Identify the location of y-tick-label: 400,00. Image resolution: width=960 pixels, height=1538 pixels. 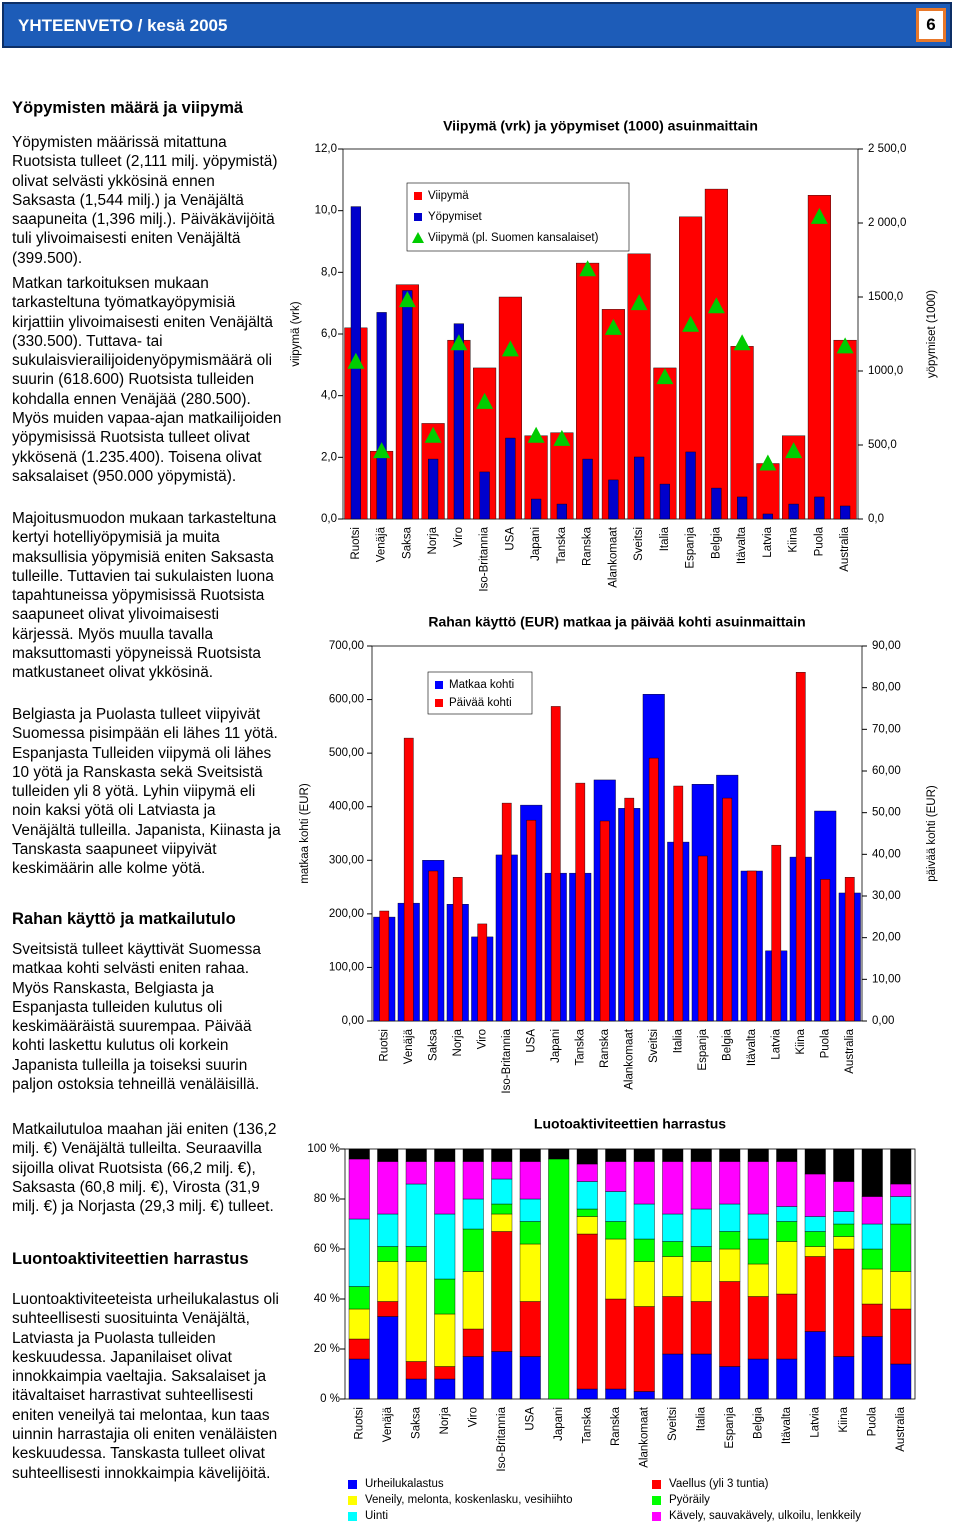
(346, 807).